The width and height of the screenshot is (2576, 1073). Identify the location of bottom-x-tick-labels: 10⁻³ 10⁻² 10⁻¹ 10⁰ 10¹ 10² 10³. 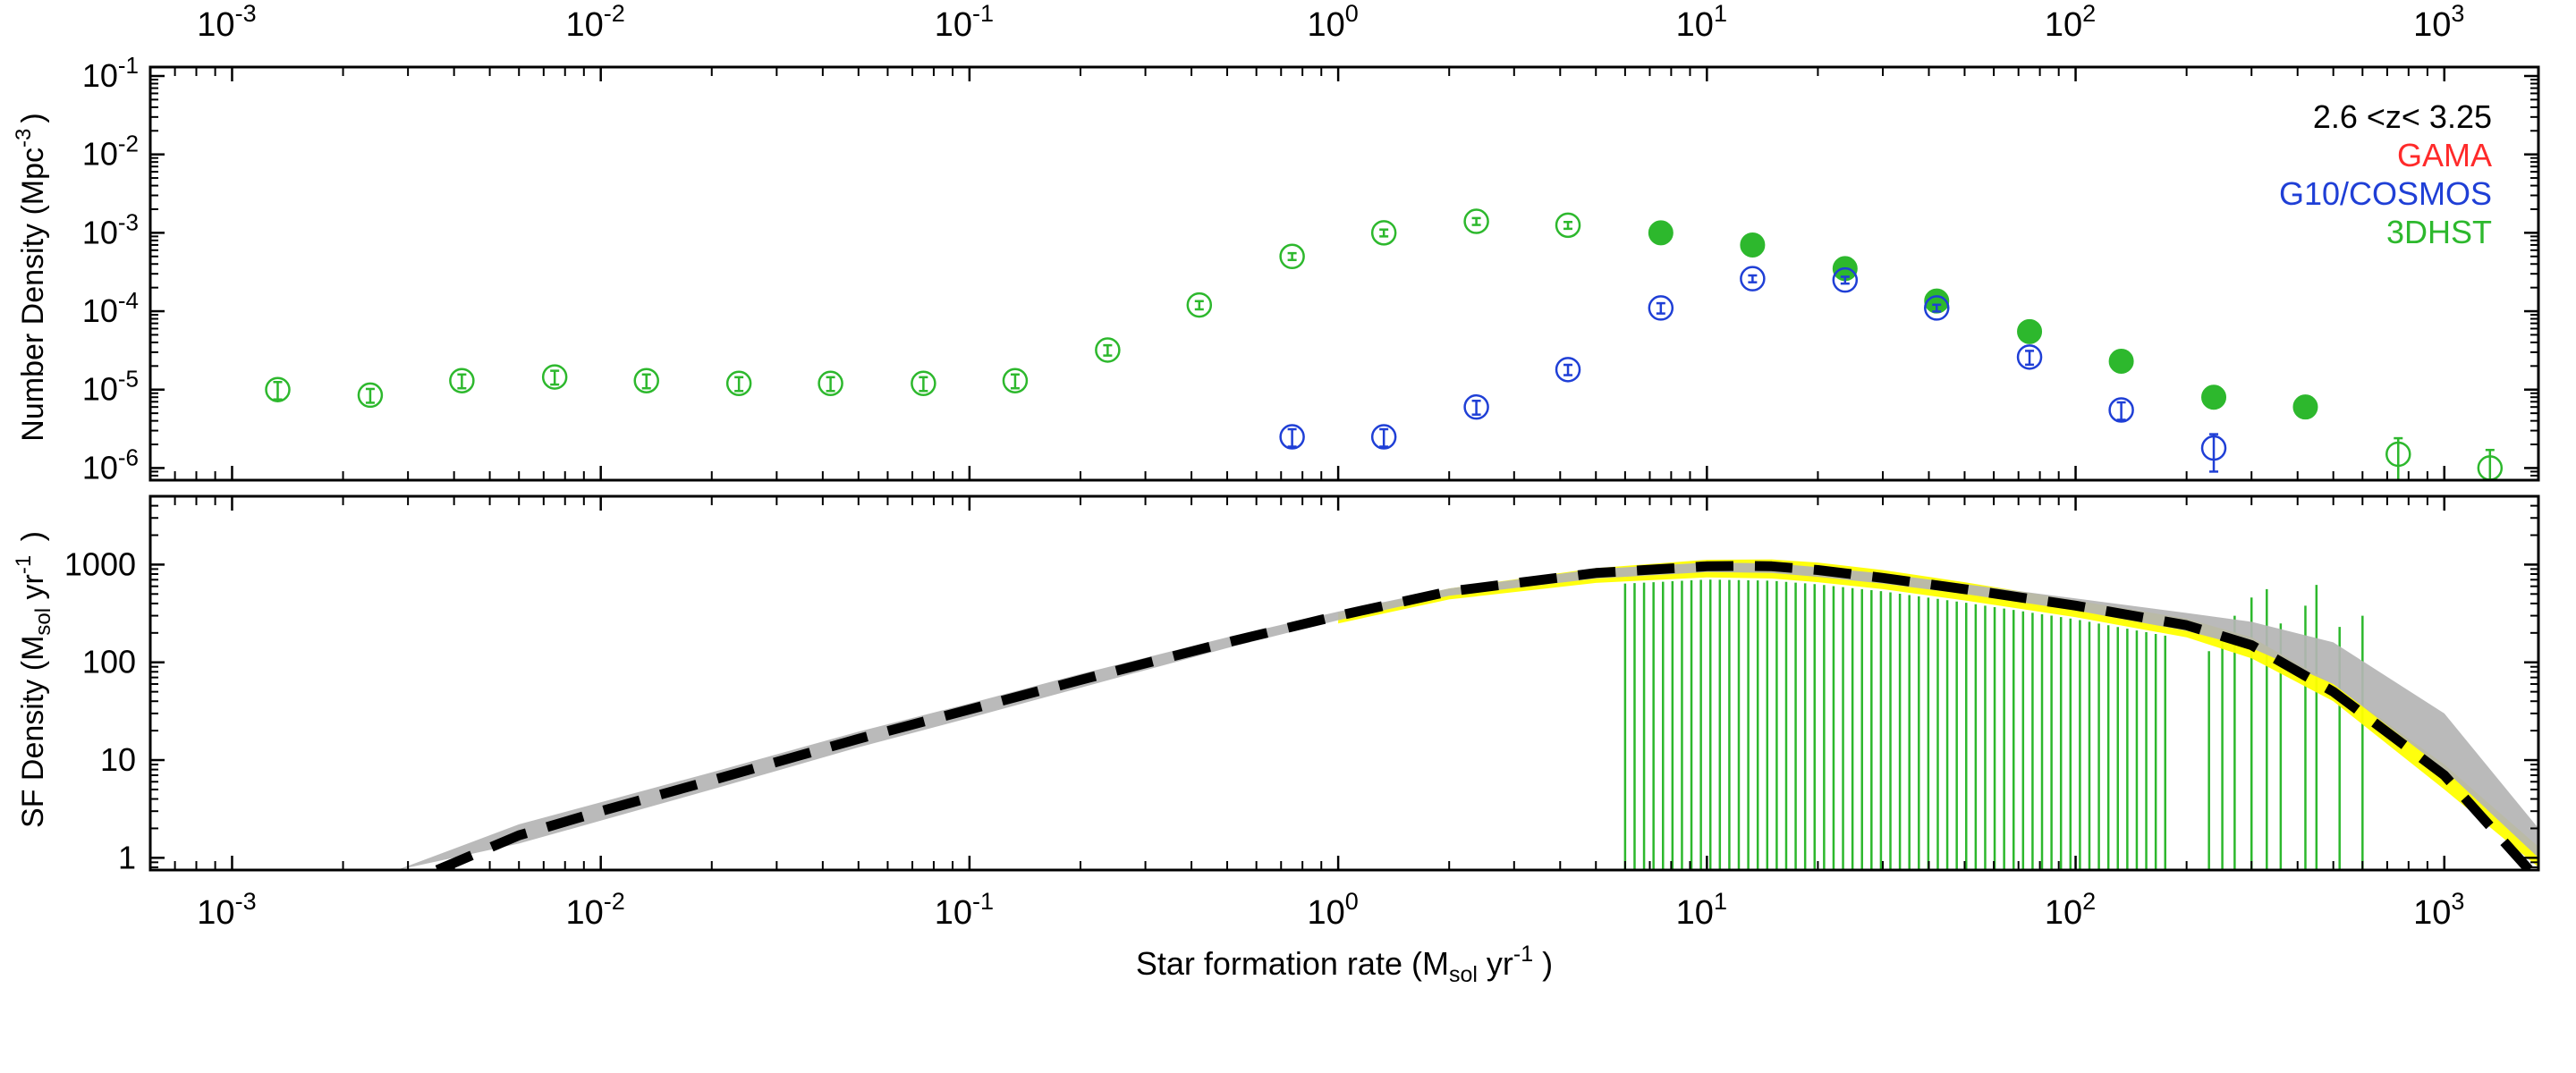
(1330, 910).